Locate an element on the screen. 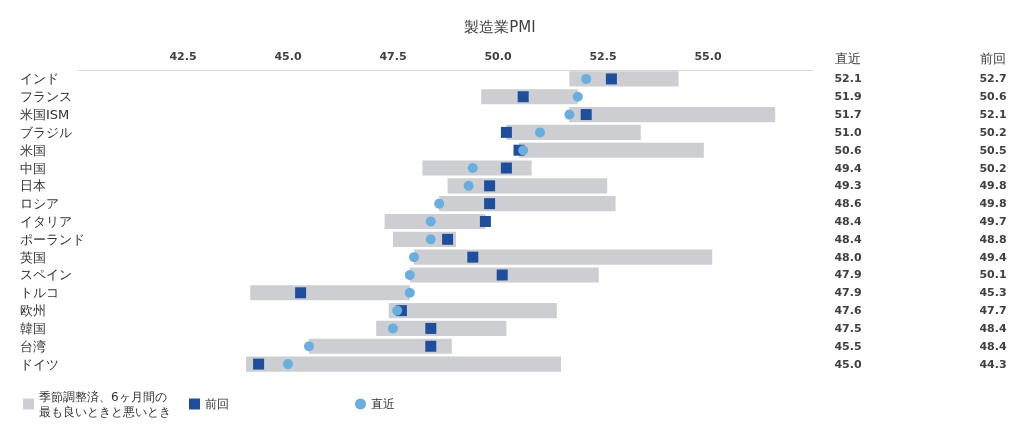  data-label: 47.6 is located at coordinates (848, 311).